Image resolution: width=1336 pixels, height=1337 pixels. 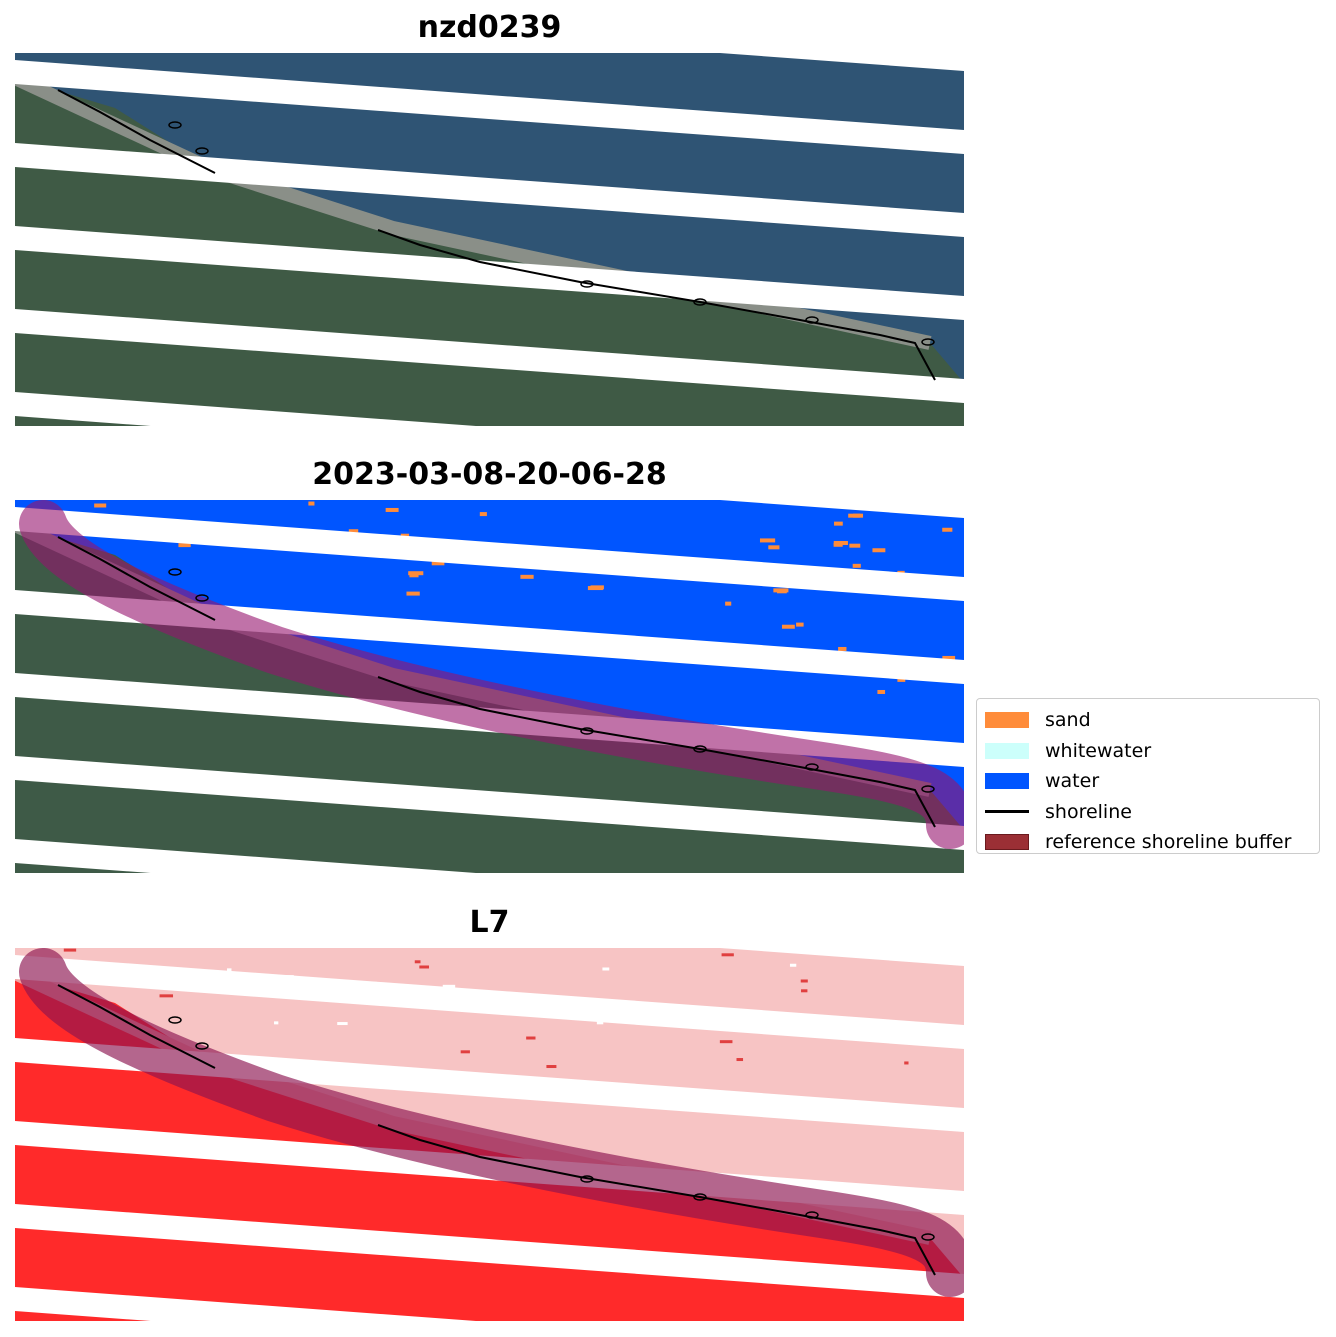 I want to click on legend-label: whitewater, so click(x=1098, y=750).